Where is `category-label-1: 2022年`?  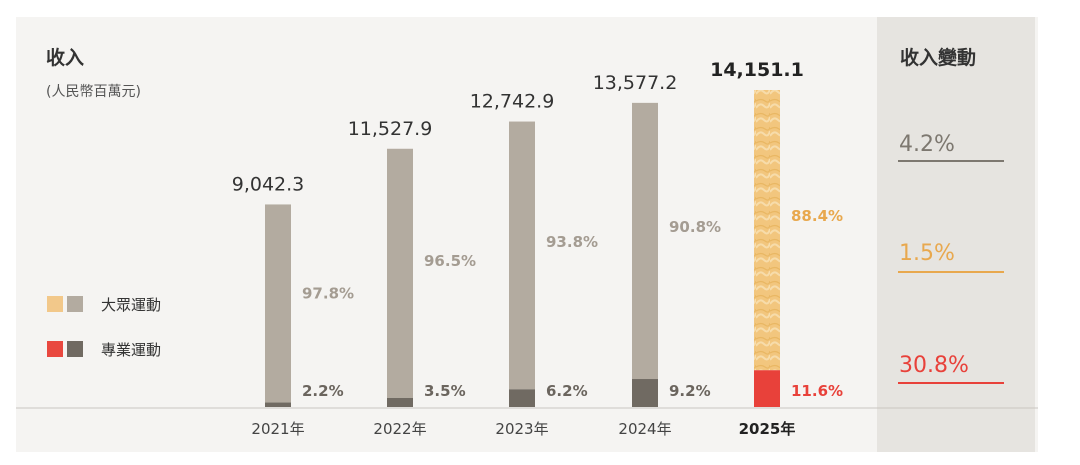 category-label-1: 2022年 is located at coordinates (399, 429).